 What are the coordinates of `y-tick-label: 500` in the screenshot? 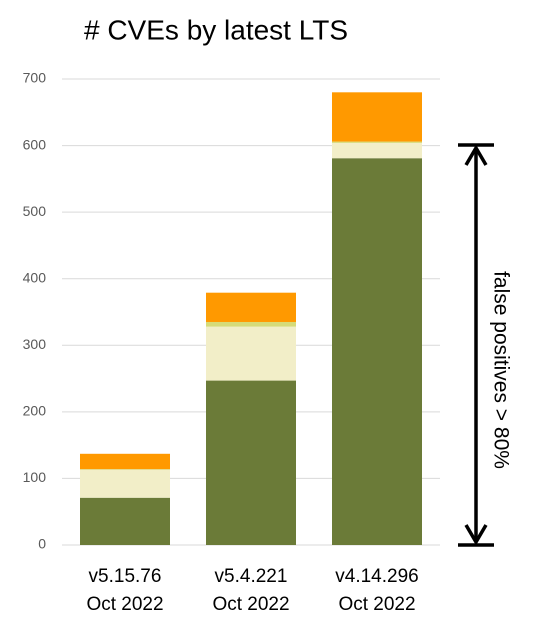 It's located at (35, 211).